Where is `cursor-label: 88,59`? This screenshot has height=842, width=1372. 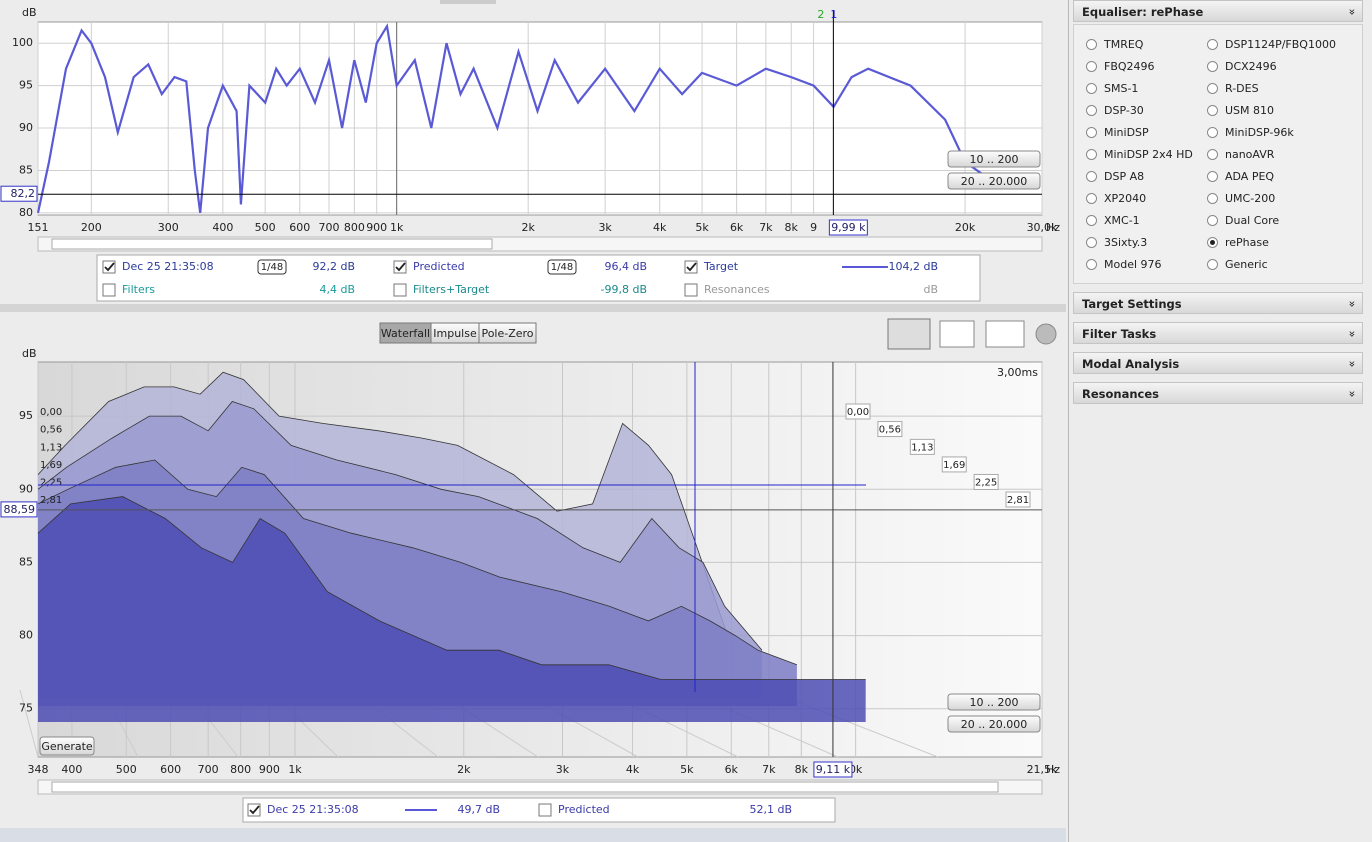 cursor-label: 88,59 is located at coordinates (20, 509).